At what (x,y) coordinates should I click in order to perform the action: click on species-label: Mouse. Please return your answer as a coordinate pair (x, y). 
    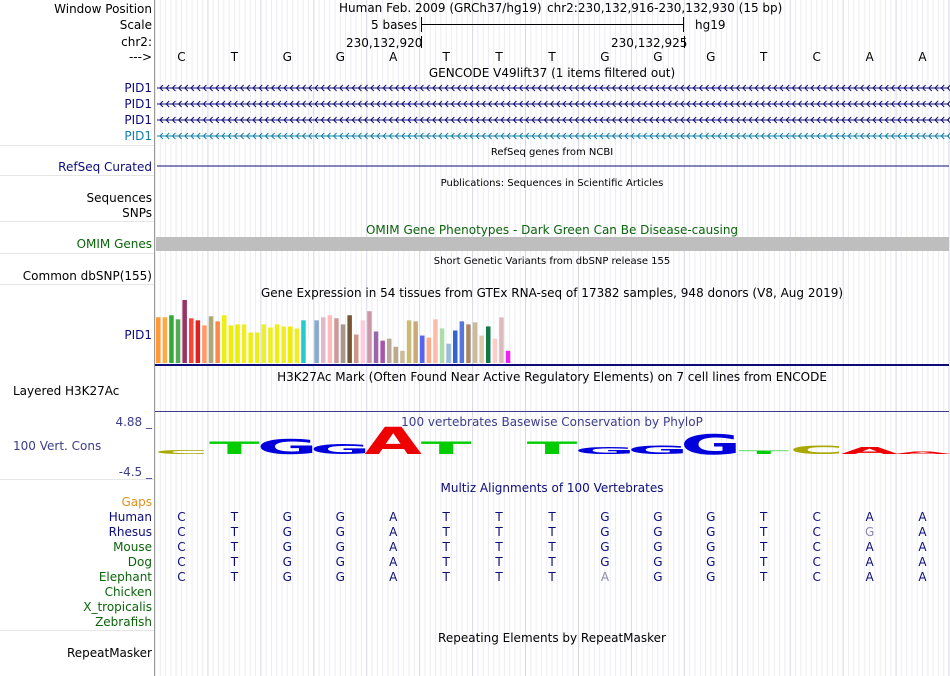
    Looking at the image, I should click on (132, 547).